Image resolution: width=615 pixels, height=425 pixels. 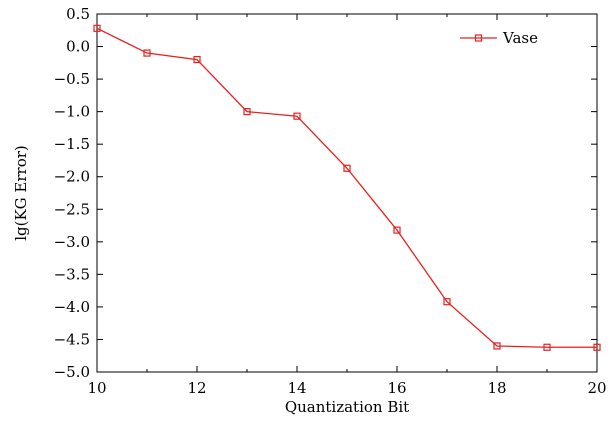 I want to click on y-tick-label: 0.0, so click(x=78, y=47).